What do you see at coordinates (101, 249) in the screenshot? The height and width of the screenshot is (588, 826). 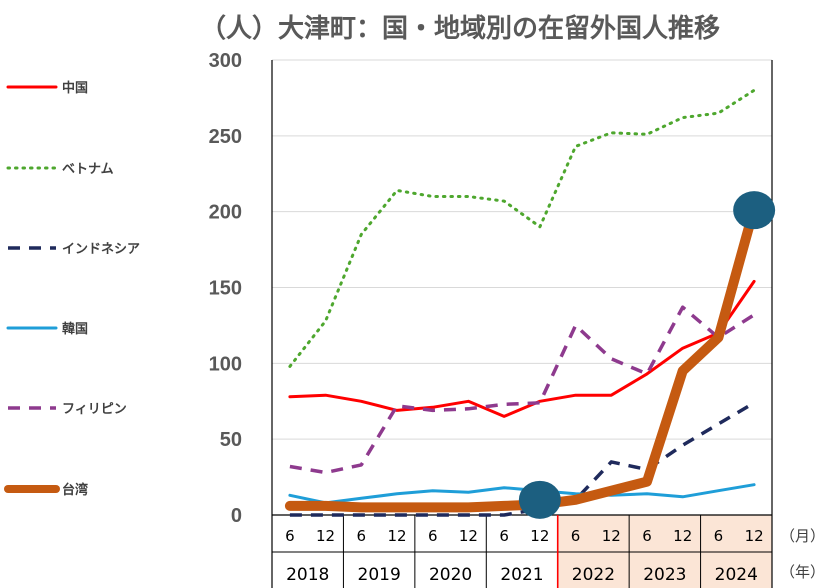 I see `legend-label: インドネシア` at bounding box center [101, 249].